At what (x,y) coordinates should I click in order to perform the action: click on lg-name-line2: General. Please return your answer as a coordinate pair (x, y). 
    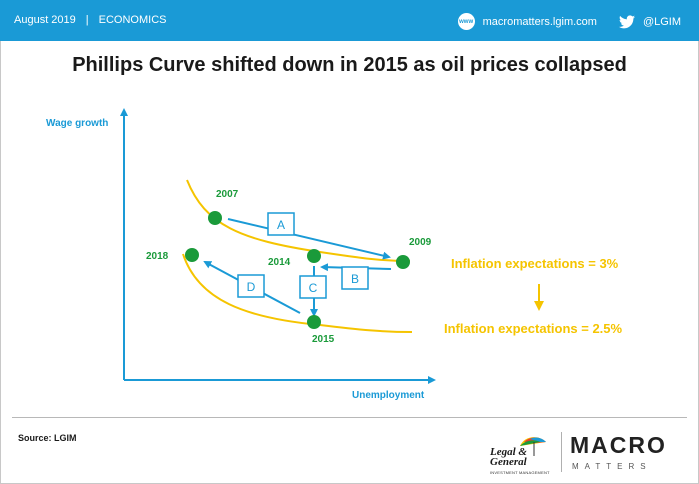
    Looking at the image, I should click on (508, 462).